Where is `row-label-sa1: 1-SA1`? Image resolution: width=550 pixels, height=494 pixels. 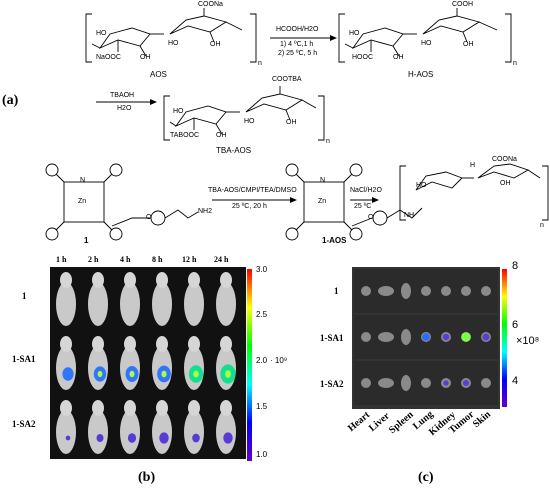
row-label-sa1: 1-SA1 is located at coordinates (24, 359).